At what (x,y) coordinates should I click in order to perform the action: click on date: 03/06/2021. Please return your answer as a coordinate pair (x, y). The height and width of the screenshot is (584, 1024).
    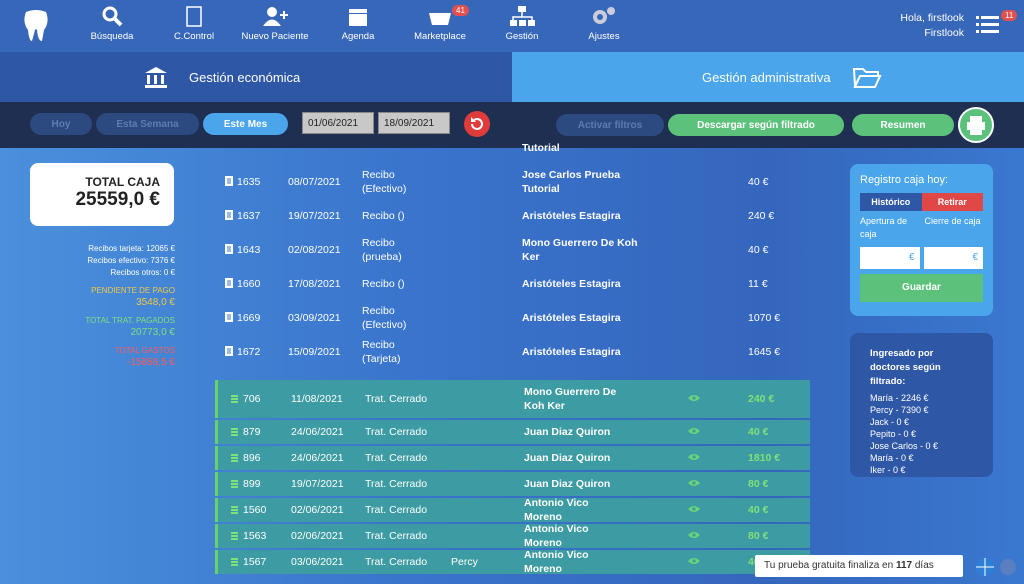
    Looking at the image, I should click on (317, 562).